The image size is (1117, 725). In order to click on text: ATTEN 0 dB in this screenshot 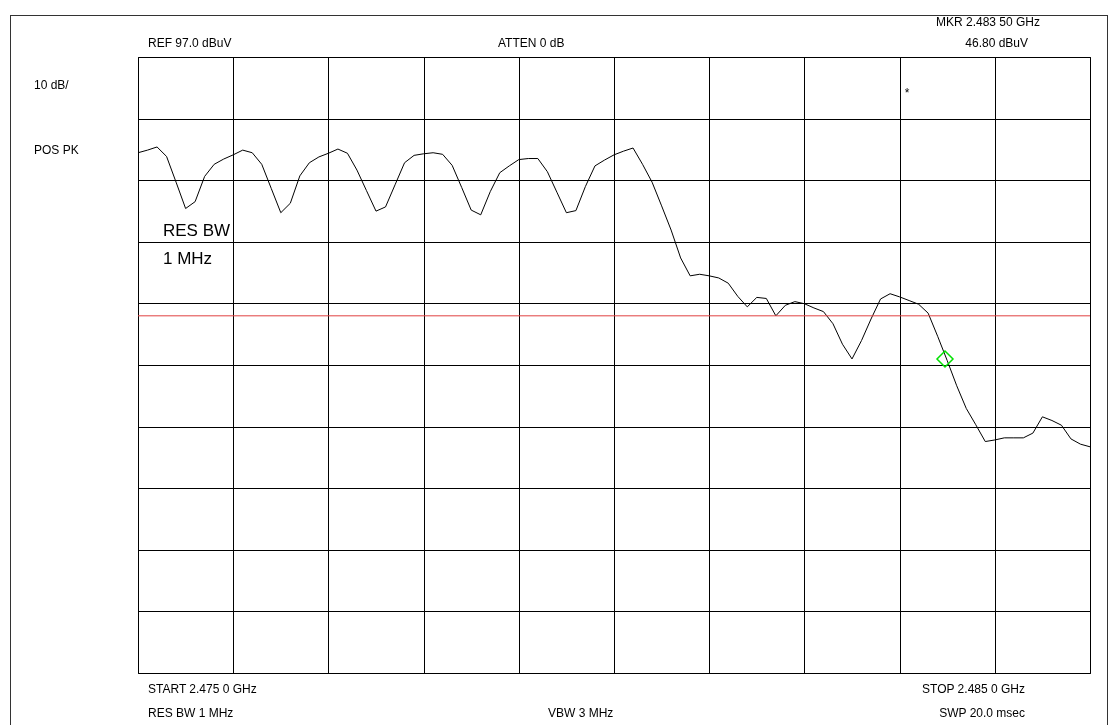, I will do `click(531, 43)`.